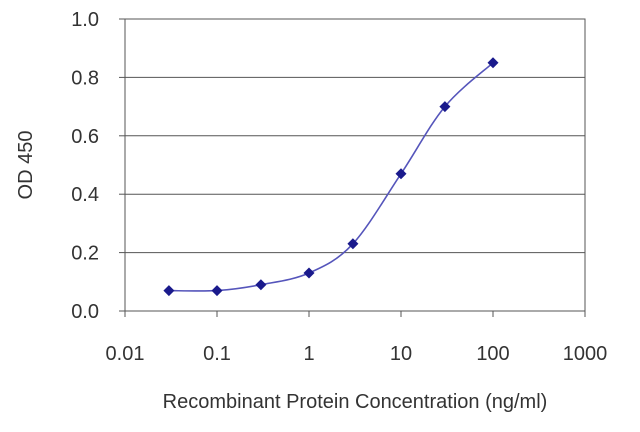 The image size is (640, 432). I want to click on x-tick-label: 100, so click(492, 354).